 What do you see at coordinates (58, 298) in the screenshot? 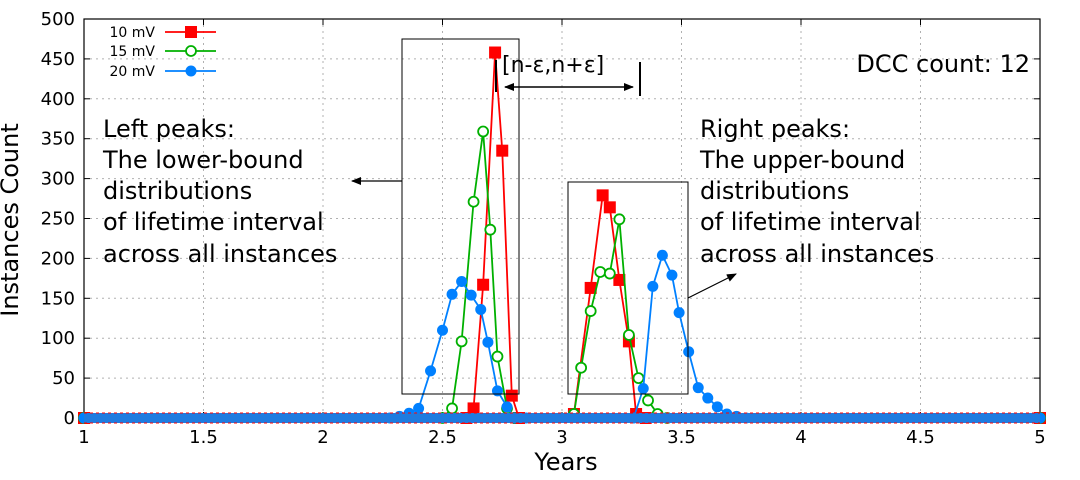
I see `y-tick-label: 150` at bounding box center [58, 298].